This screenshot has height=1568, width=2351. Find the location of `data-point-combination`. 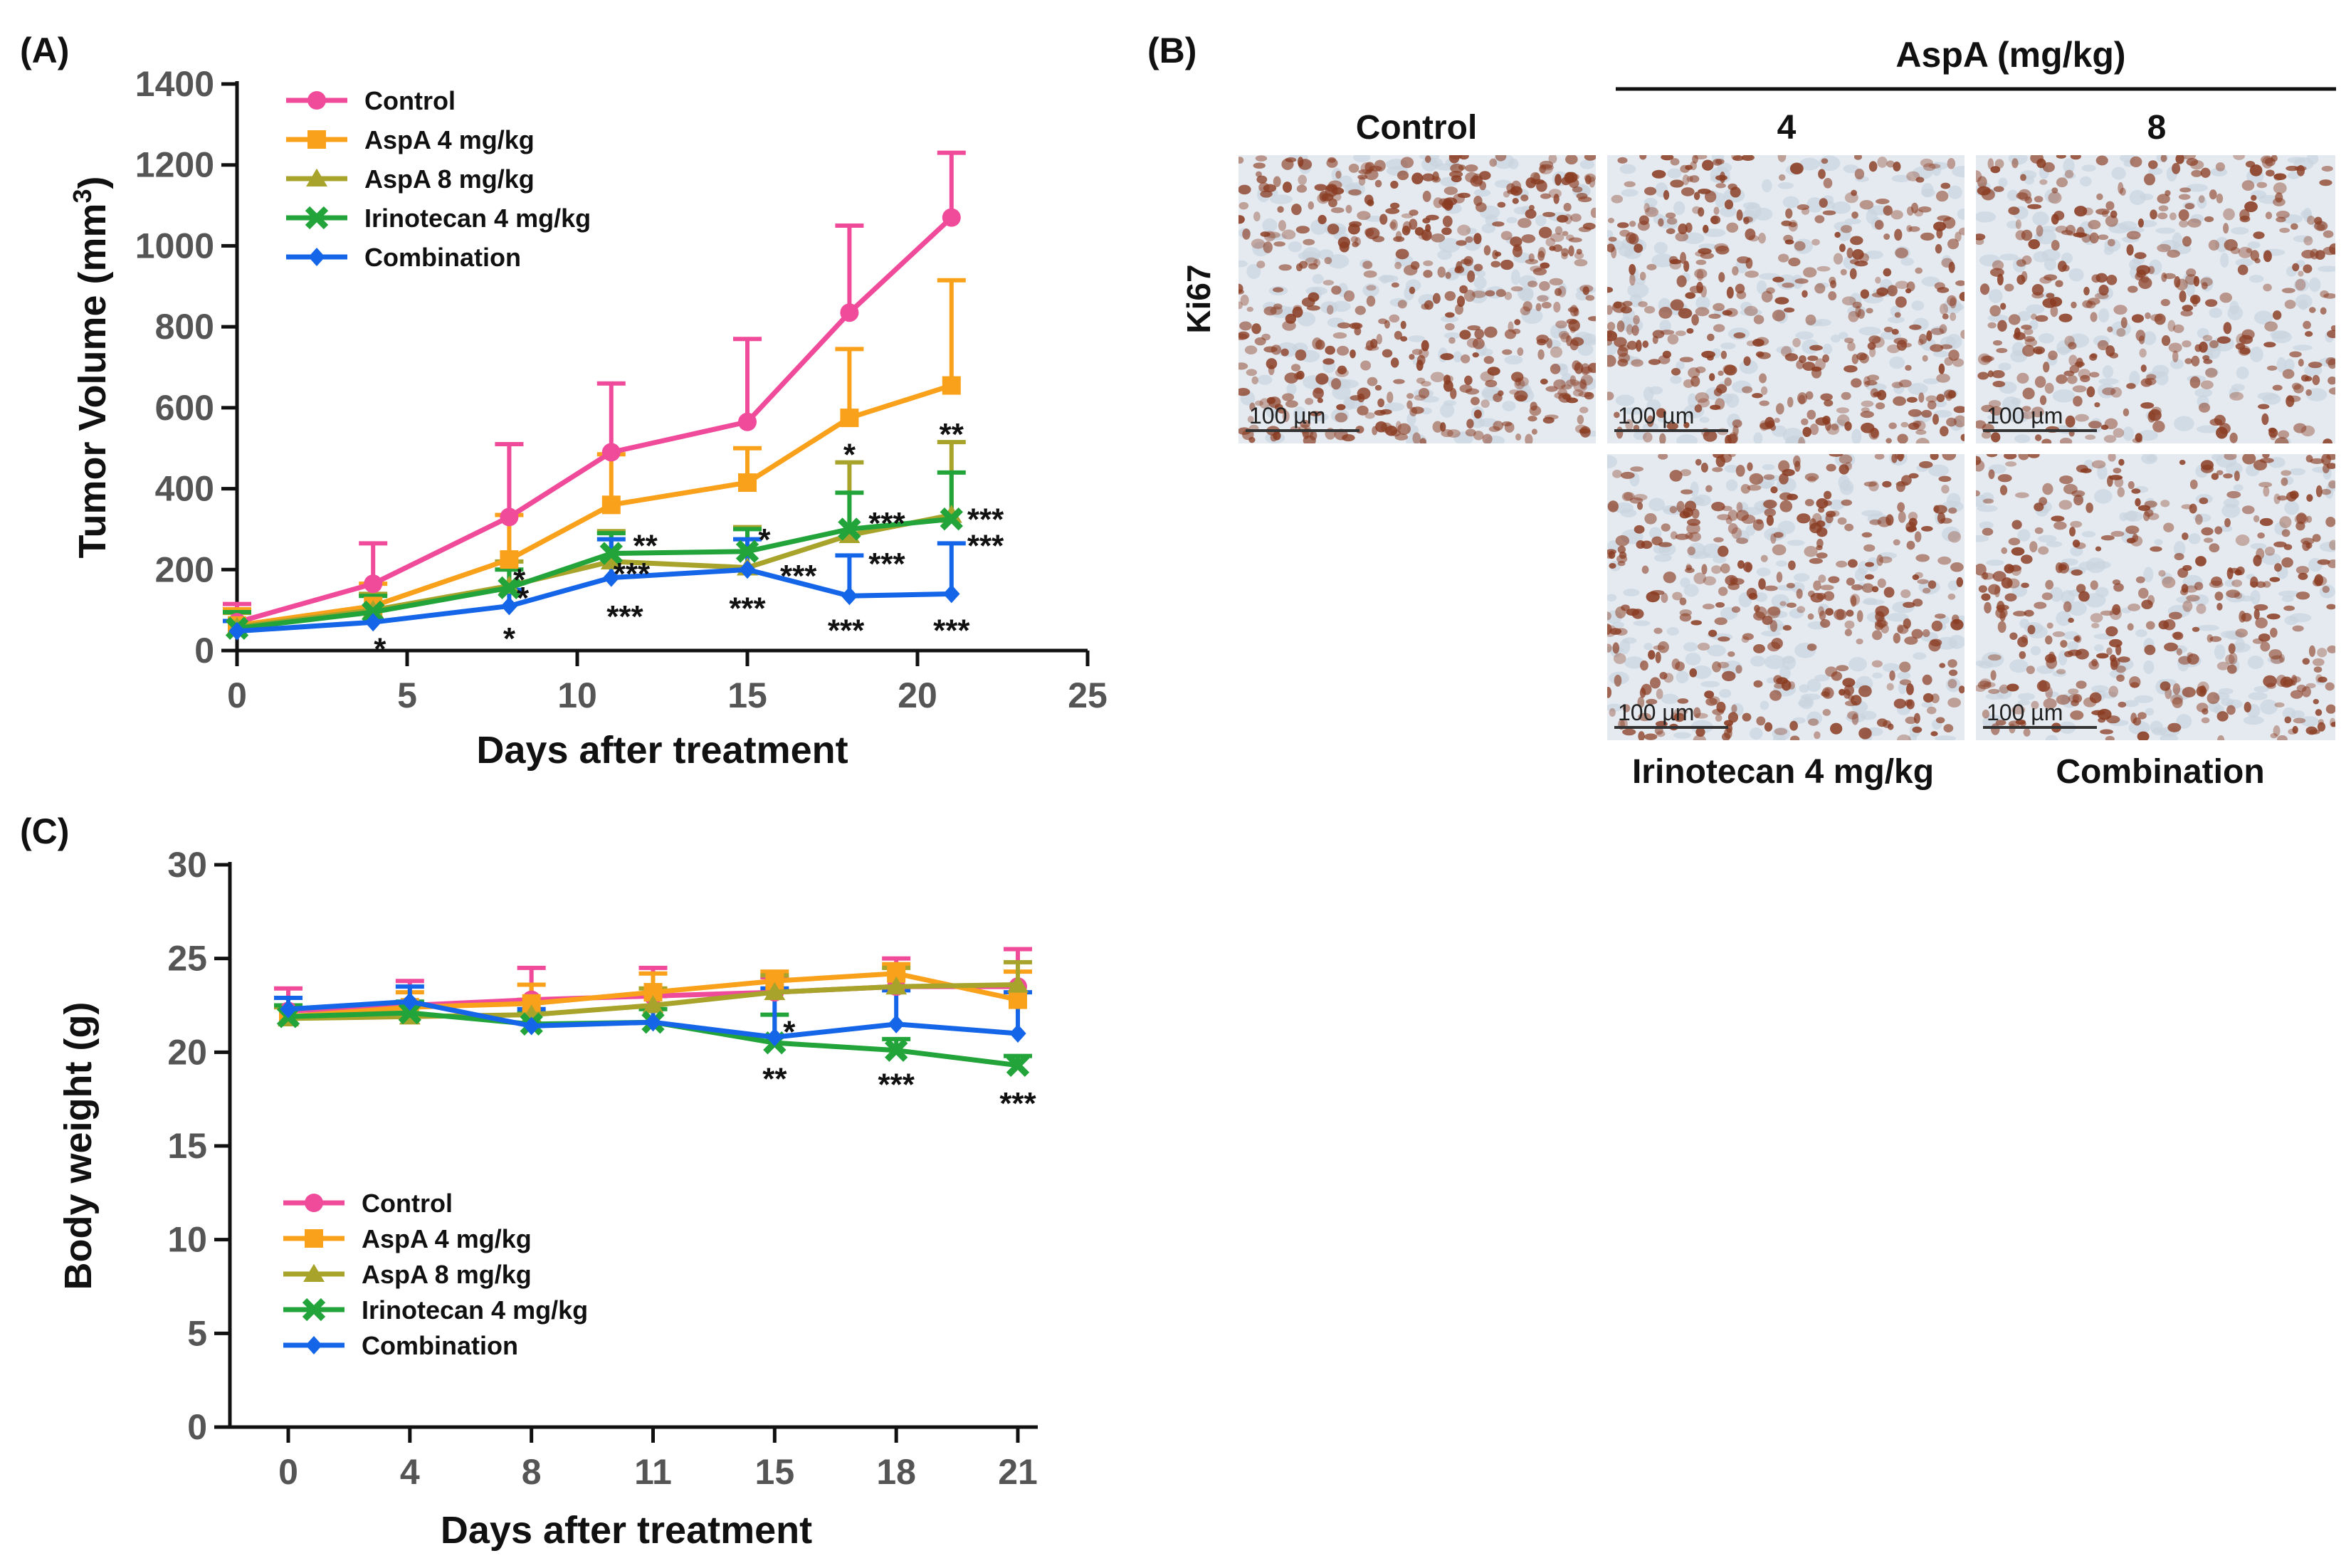

data-point-combination is located at coordinates (410, 1001).